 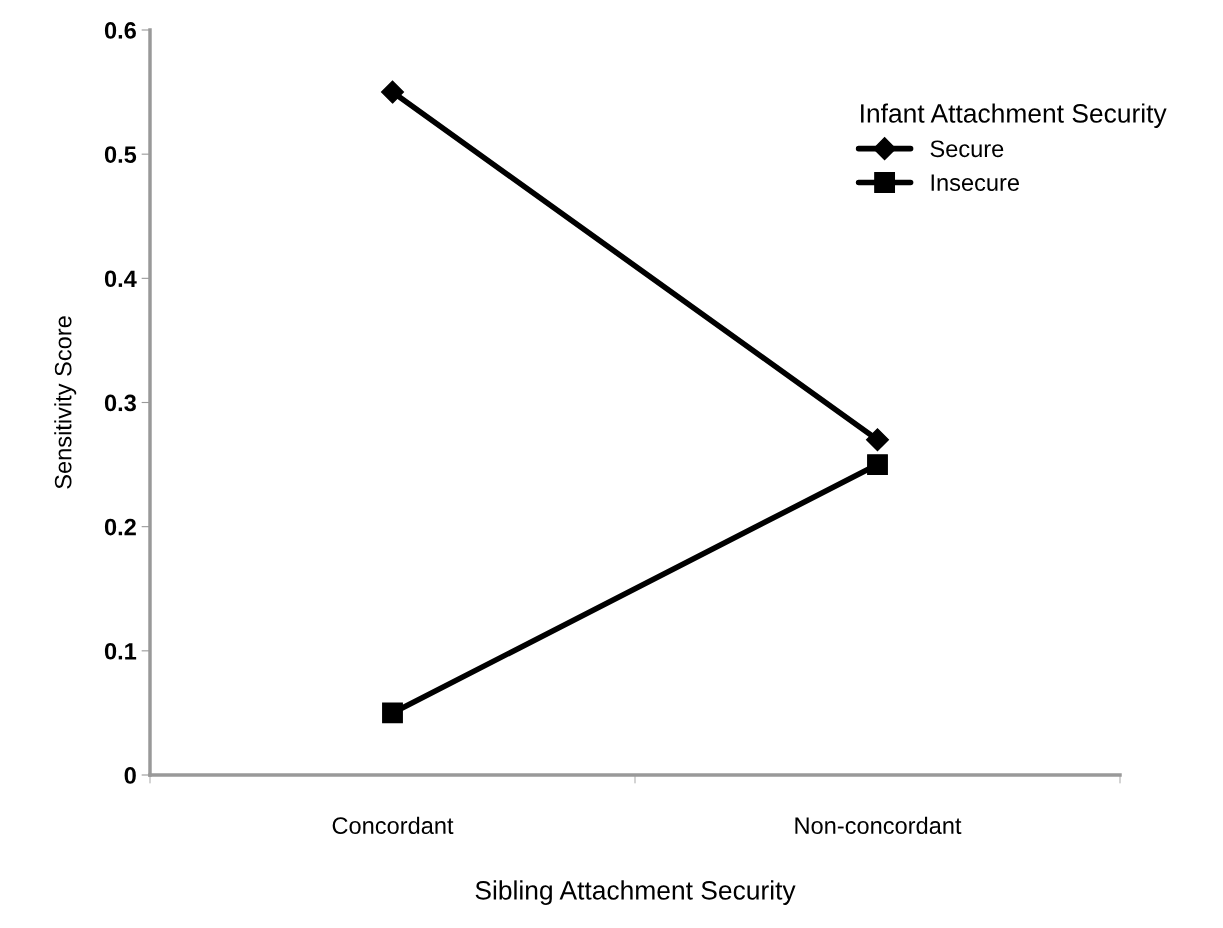 I want to click on y-tick-label: 0.3, so click(x=120, y=403).